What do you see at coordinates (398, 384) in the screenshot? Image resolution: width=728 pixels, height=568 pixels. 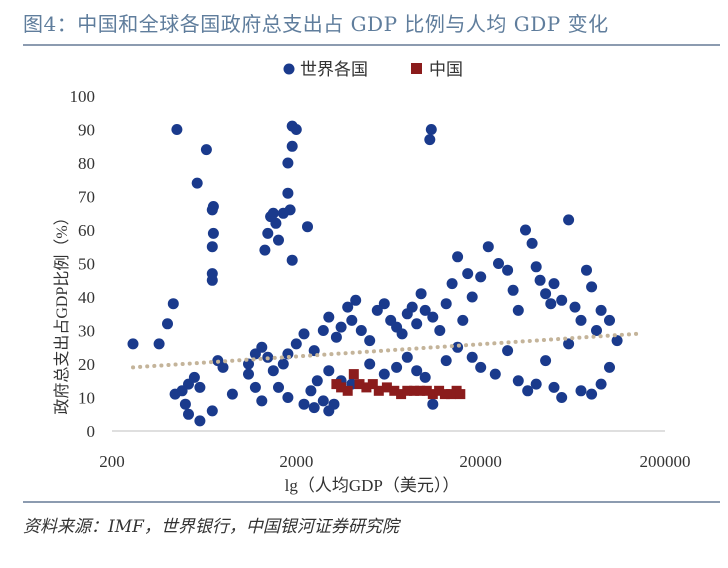 I see `series-china` at bounding box center [398, 384].